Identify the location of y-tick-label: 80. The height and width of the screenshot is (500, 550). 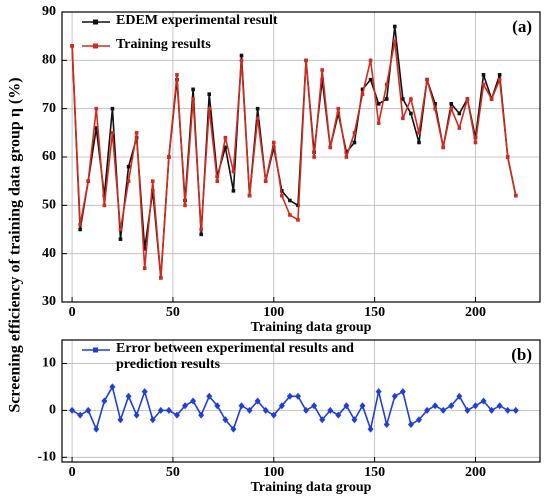
(49, 60).